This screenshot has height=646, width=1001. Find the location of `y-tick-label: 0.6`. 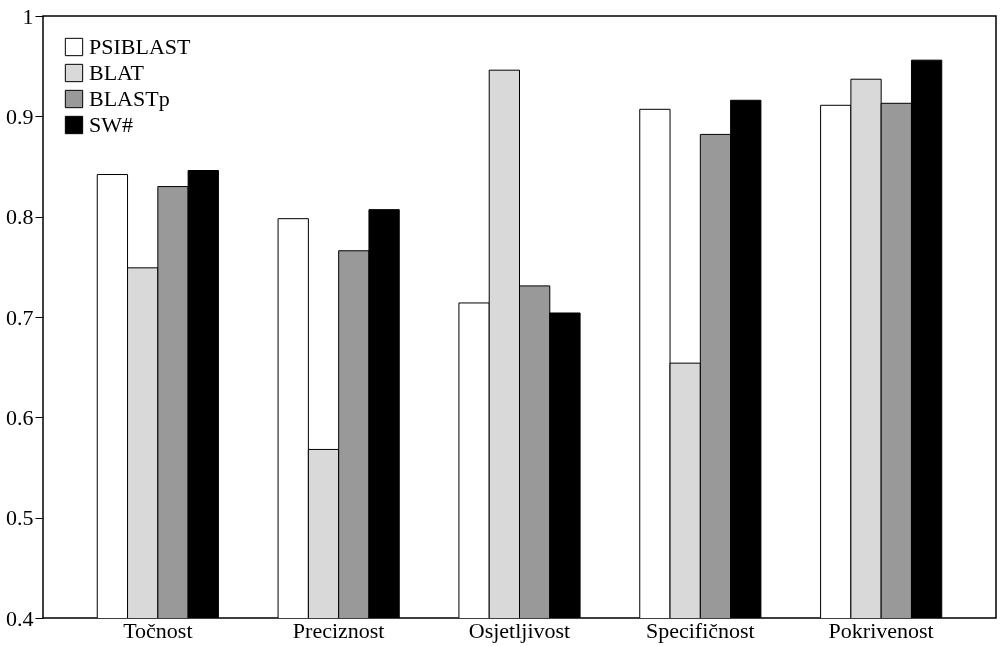

y-tick-label: 0.6 is located at coordinates (20, 417).